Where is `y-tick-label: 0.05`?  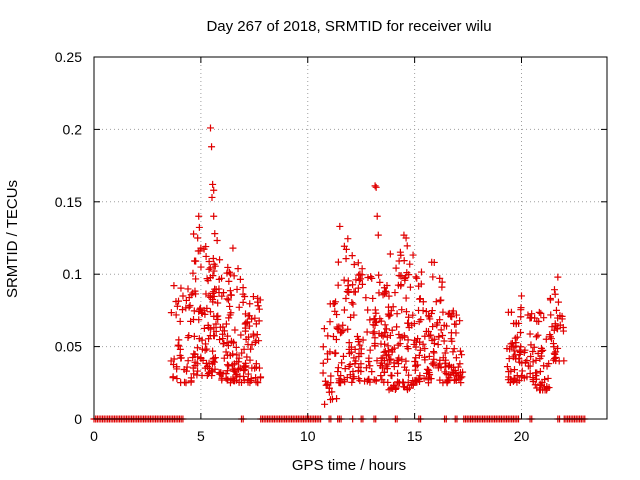
y-tick-label: 0.05 is located at coordinates (68, 347).